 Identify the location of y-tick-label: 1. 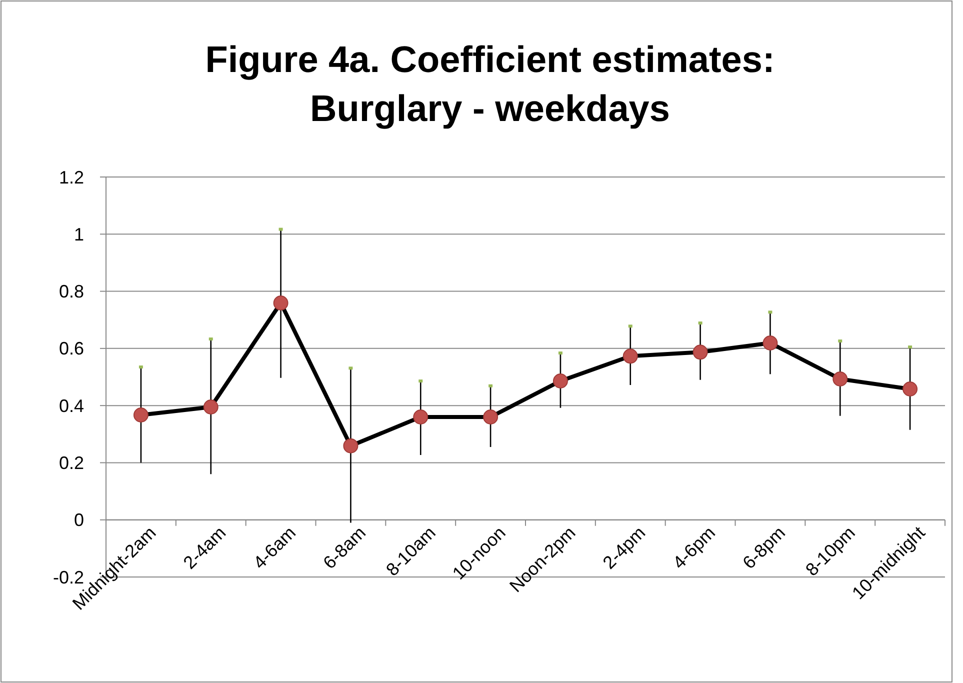
(79, 234).